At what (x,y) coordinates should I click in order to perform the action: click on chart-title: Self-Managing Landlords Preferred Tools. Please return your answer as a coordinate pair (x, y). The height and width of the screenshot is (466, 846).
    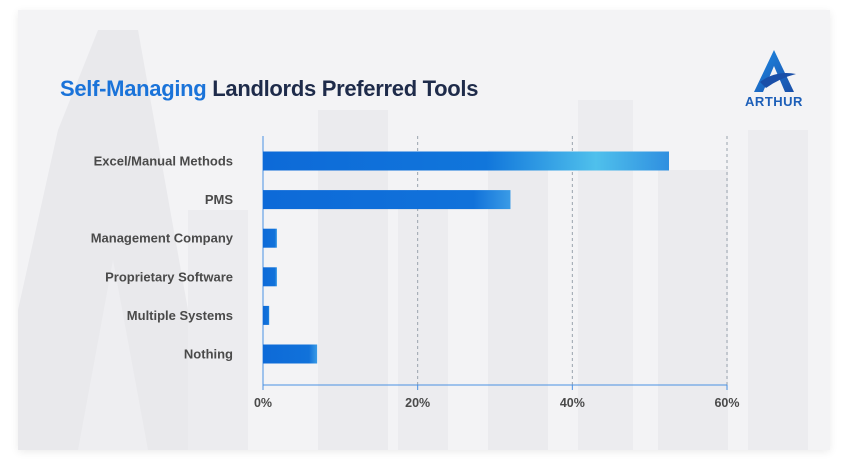
    Looking at the image, I should click on (269, 89).